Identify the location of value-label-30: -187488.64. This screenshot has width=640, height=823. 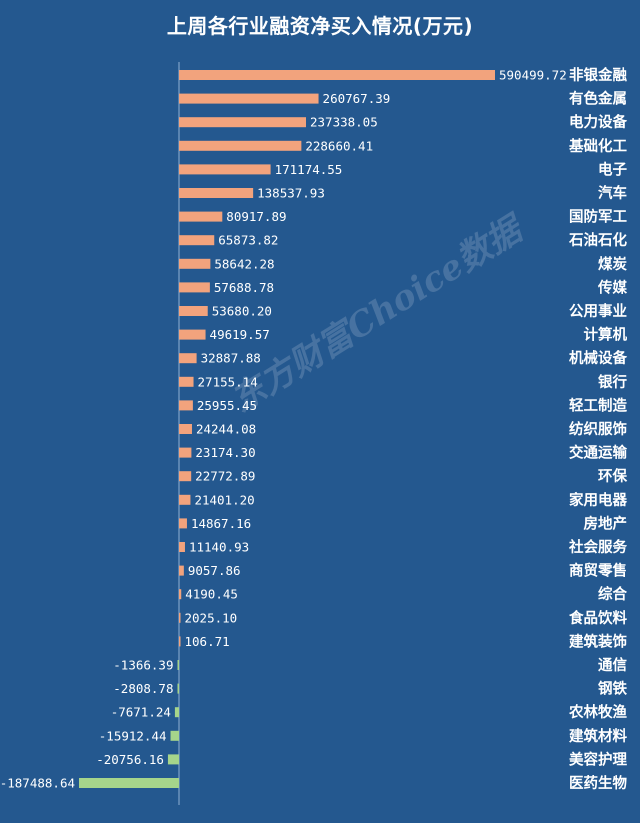
(37, 783).